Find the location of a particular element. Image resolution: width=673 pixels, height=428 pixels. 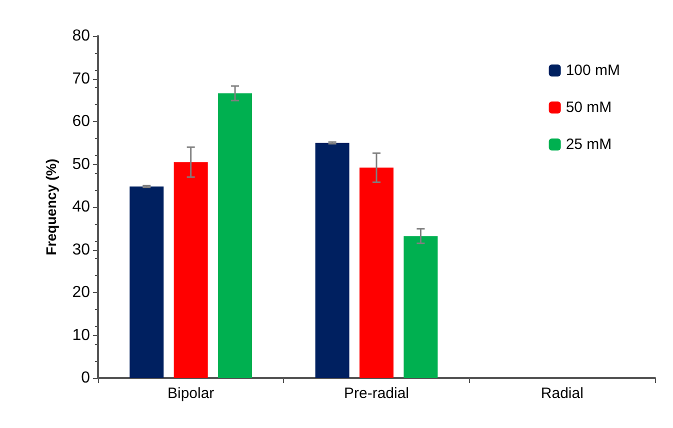

legend-label: 50 mM is located at coordinates (589, 107).